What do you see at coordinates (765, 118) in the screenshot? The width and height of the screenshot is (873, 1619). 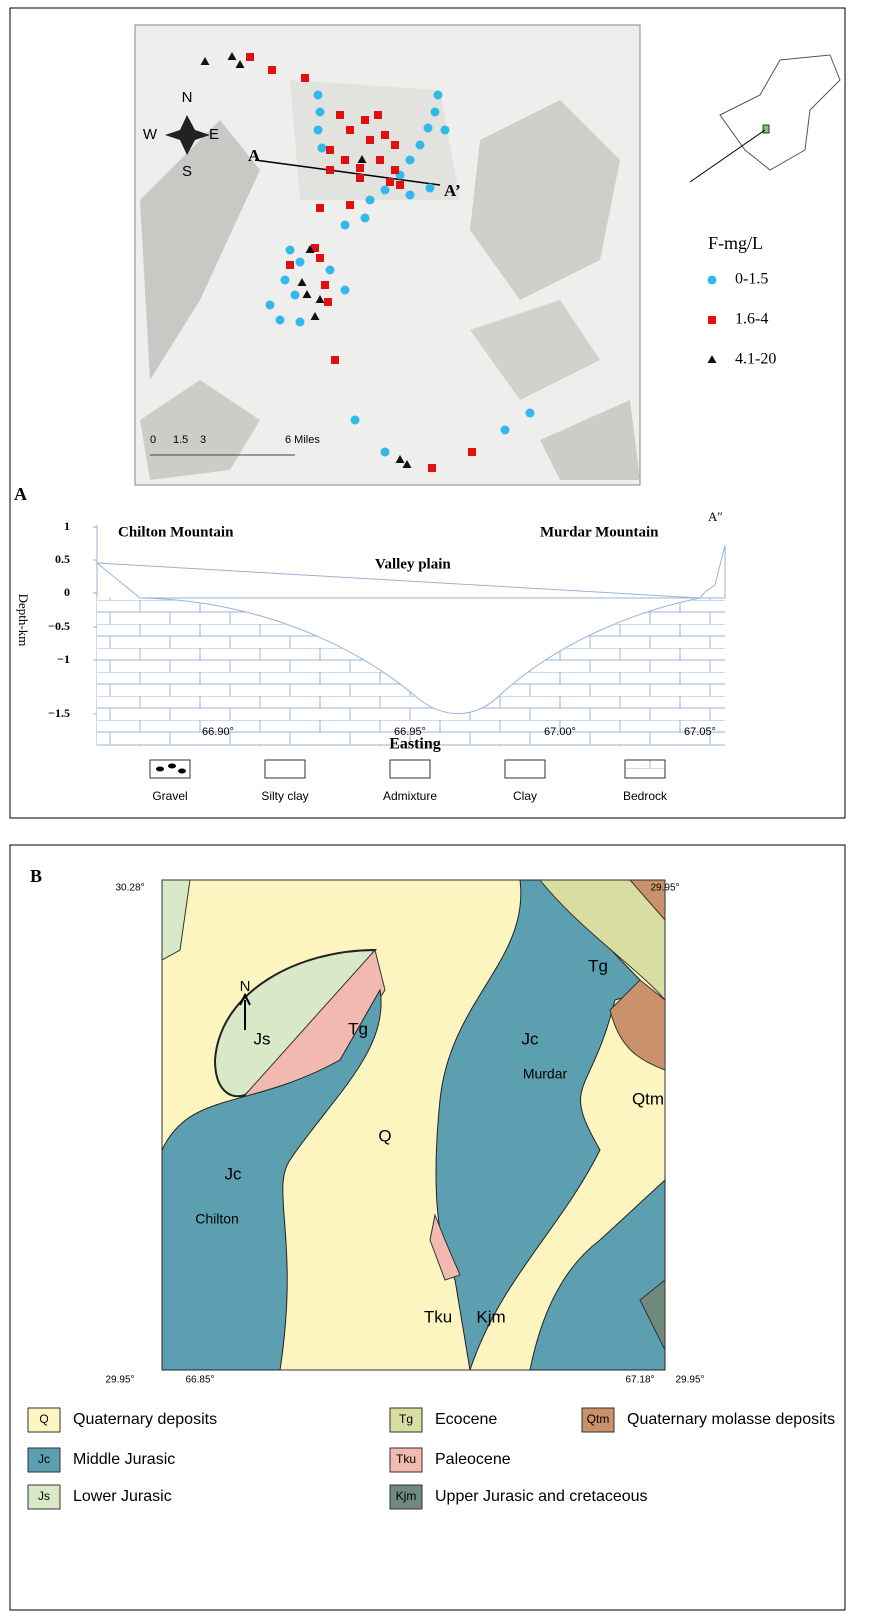 I see `inset-pakistan` at bounding box center [765, 118].